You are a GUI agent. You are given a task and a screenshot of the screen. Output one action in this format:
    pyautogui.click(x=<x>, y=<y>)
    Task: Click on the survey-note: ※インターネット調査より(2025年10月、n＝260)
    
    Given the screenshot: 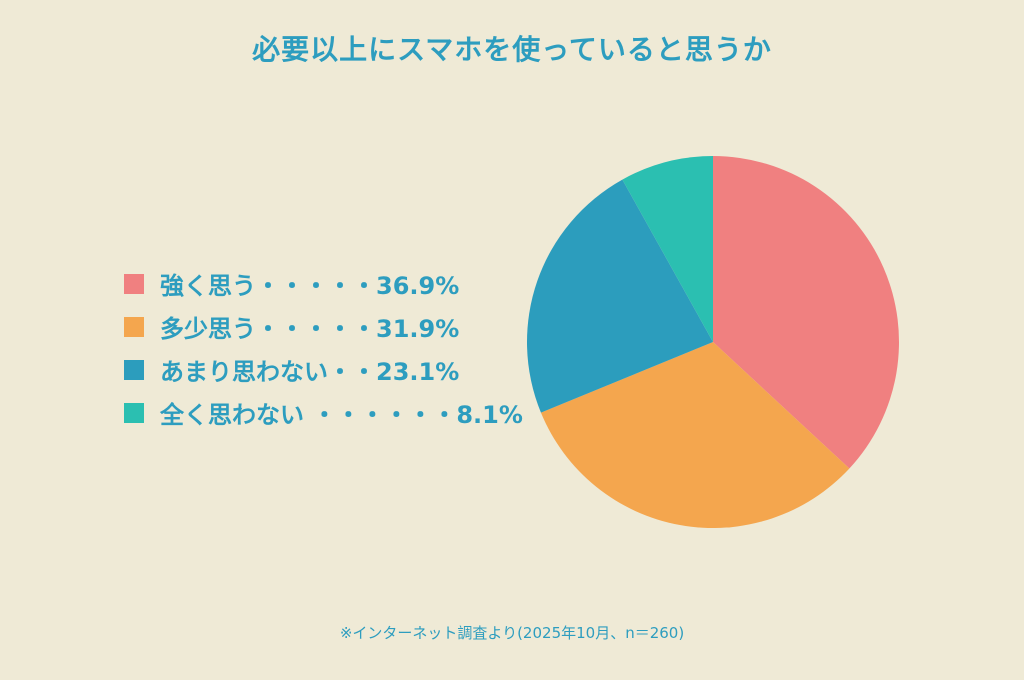 What is the action you would take?
    pyautogui.click(x=512, y=633)
    